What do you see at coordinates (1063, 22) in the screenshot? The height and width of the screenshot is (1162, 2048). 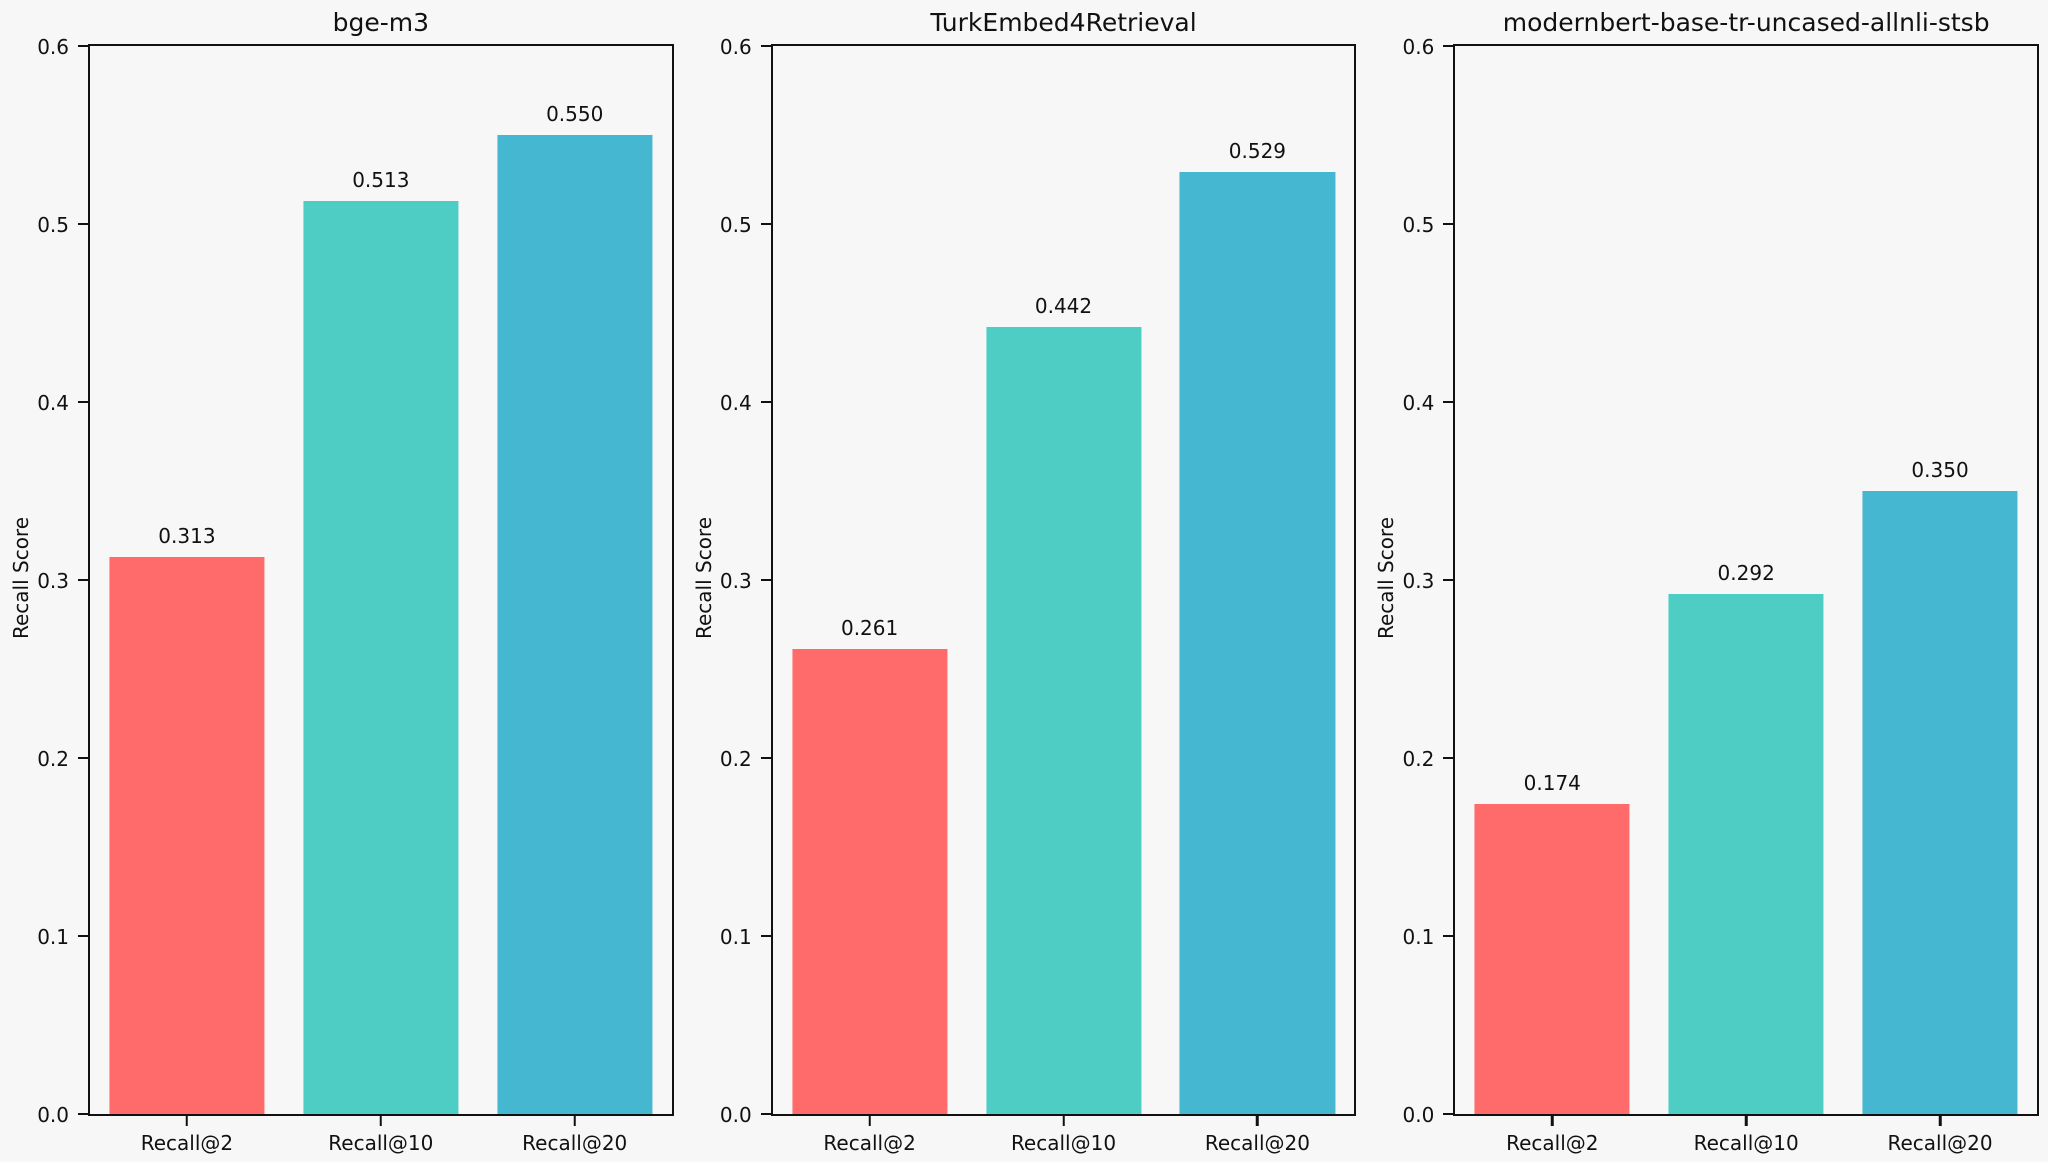 I see `subplot-title: TurkEmbed4Retrieval` at bounding box center [1063, 22].